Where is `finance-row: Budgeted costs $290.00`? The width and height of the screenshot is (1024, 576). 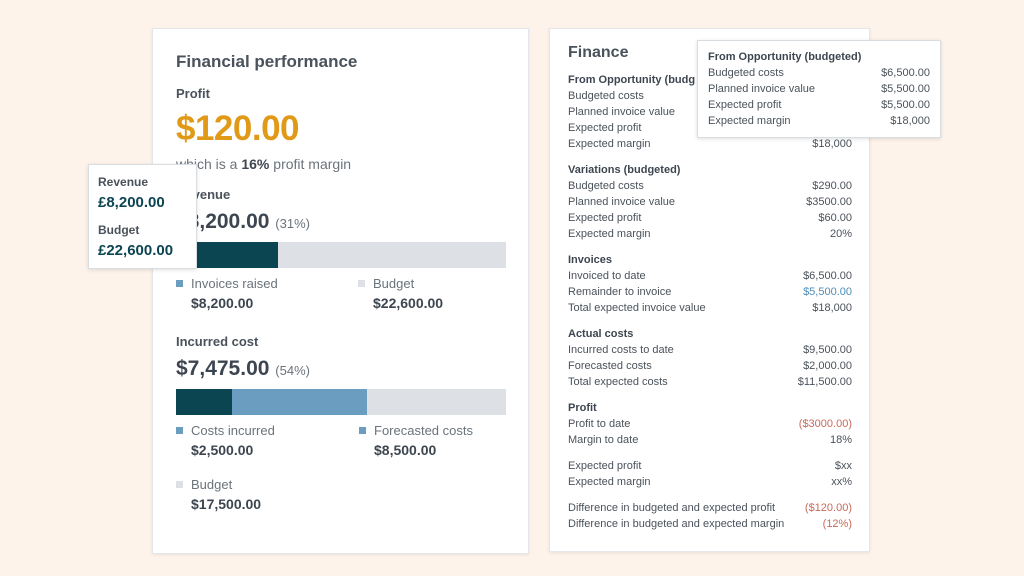 finance-row: Budgeted costs $290.00 is located at coordinates (710, 186).